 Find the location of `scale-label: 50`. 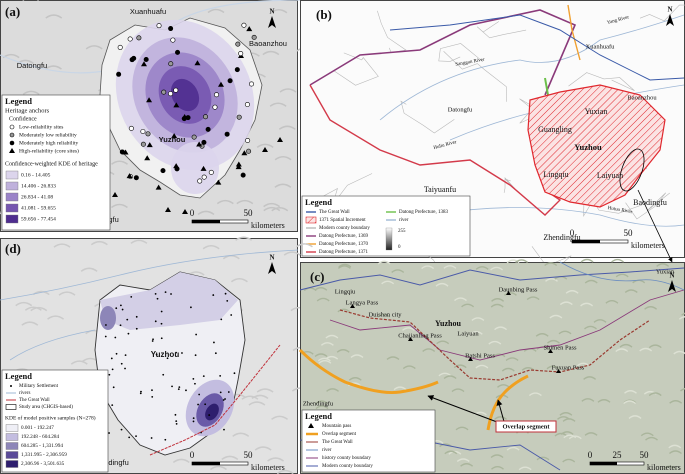

scale-label: 50 is located at coordinates (249, 455).